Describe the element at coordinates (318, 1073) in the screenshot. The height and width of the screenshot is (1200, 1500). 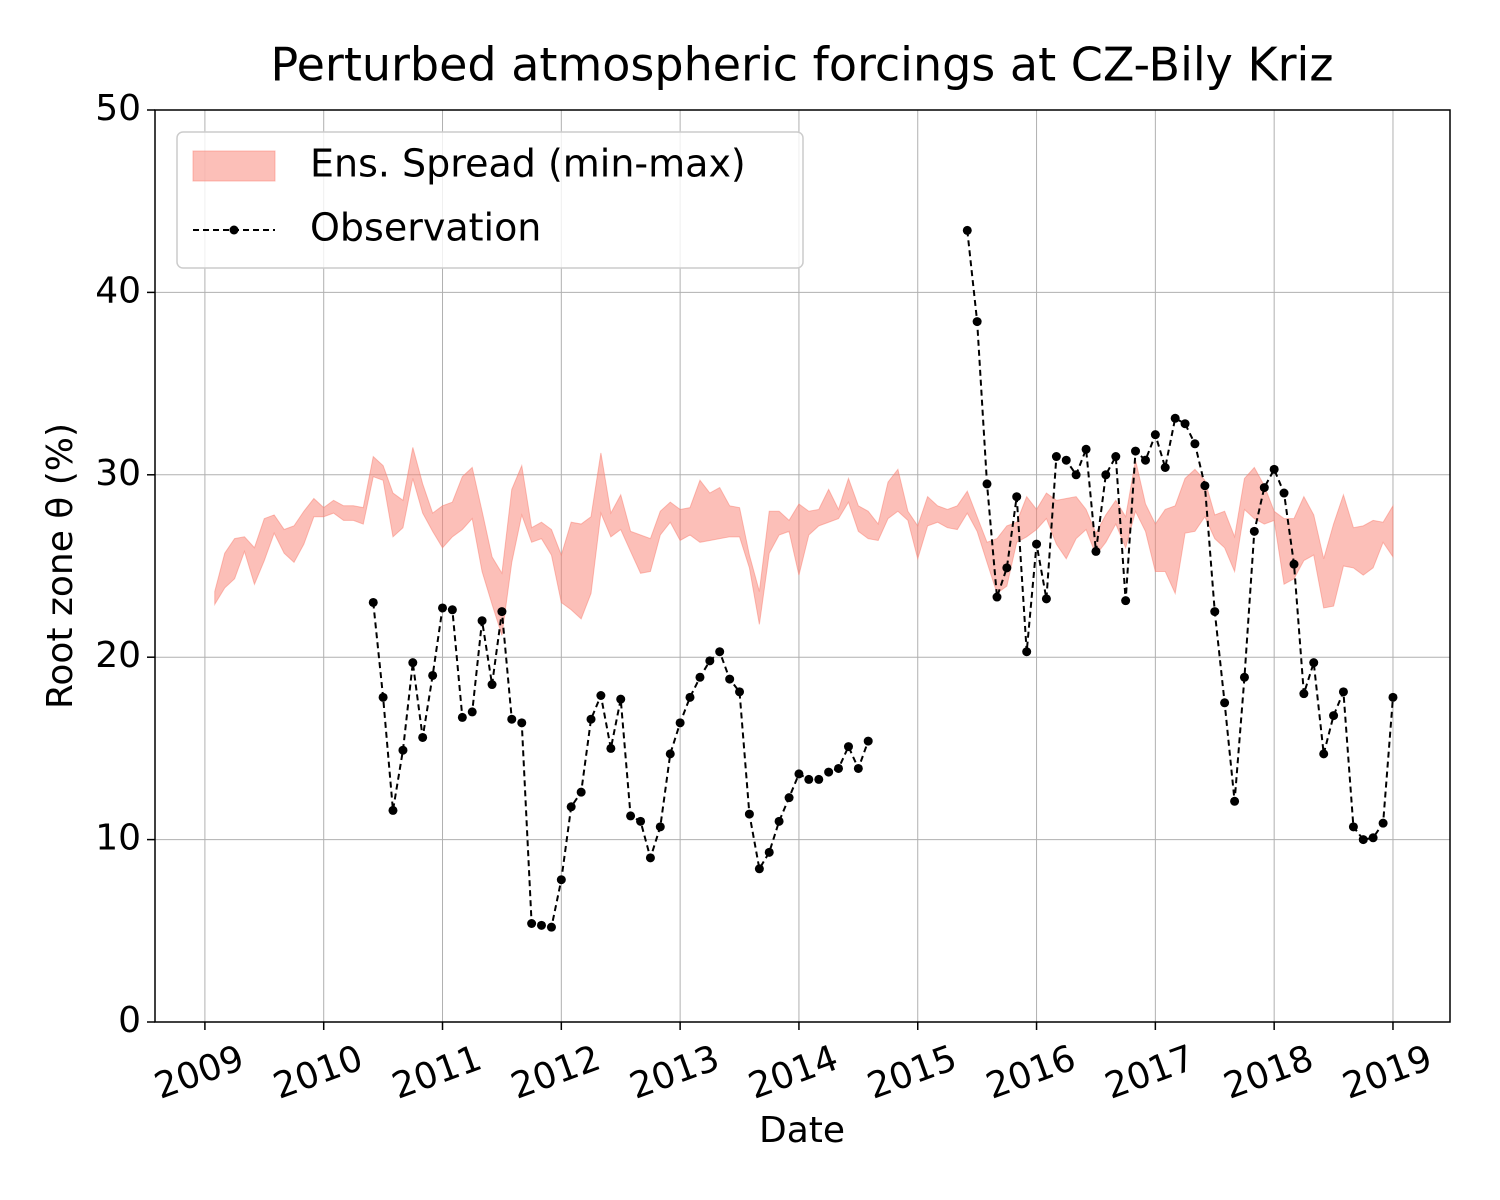
I see `x-tick-label: 2010` at that location.